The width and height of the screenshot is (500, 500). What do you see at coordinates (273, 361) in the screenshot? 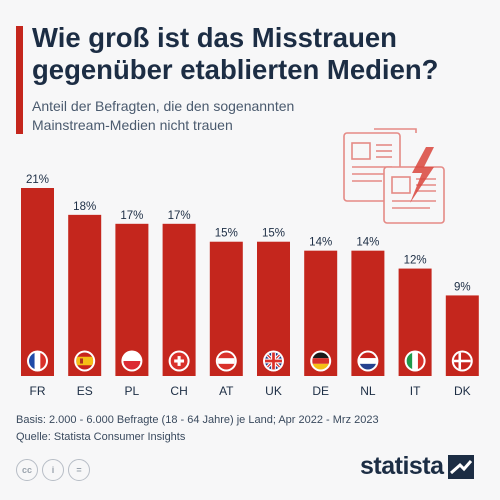
I see `uk-flag-icon` at bounding box center [273, 361].